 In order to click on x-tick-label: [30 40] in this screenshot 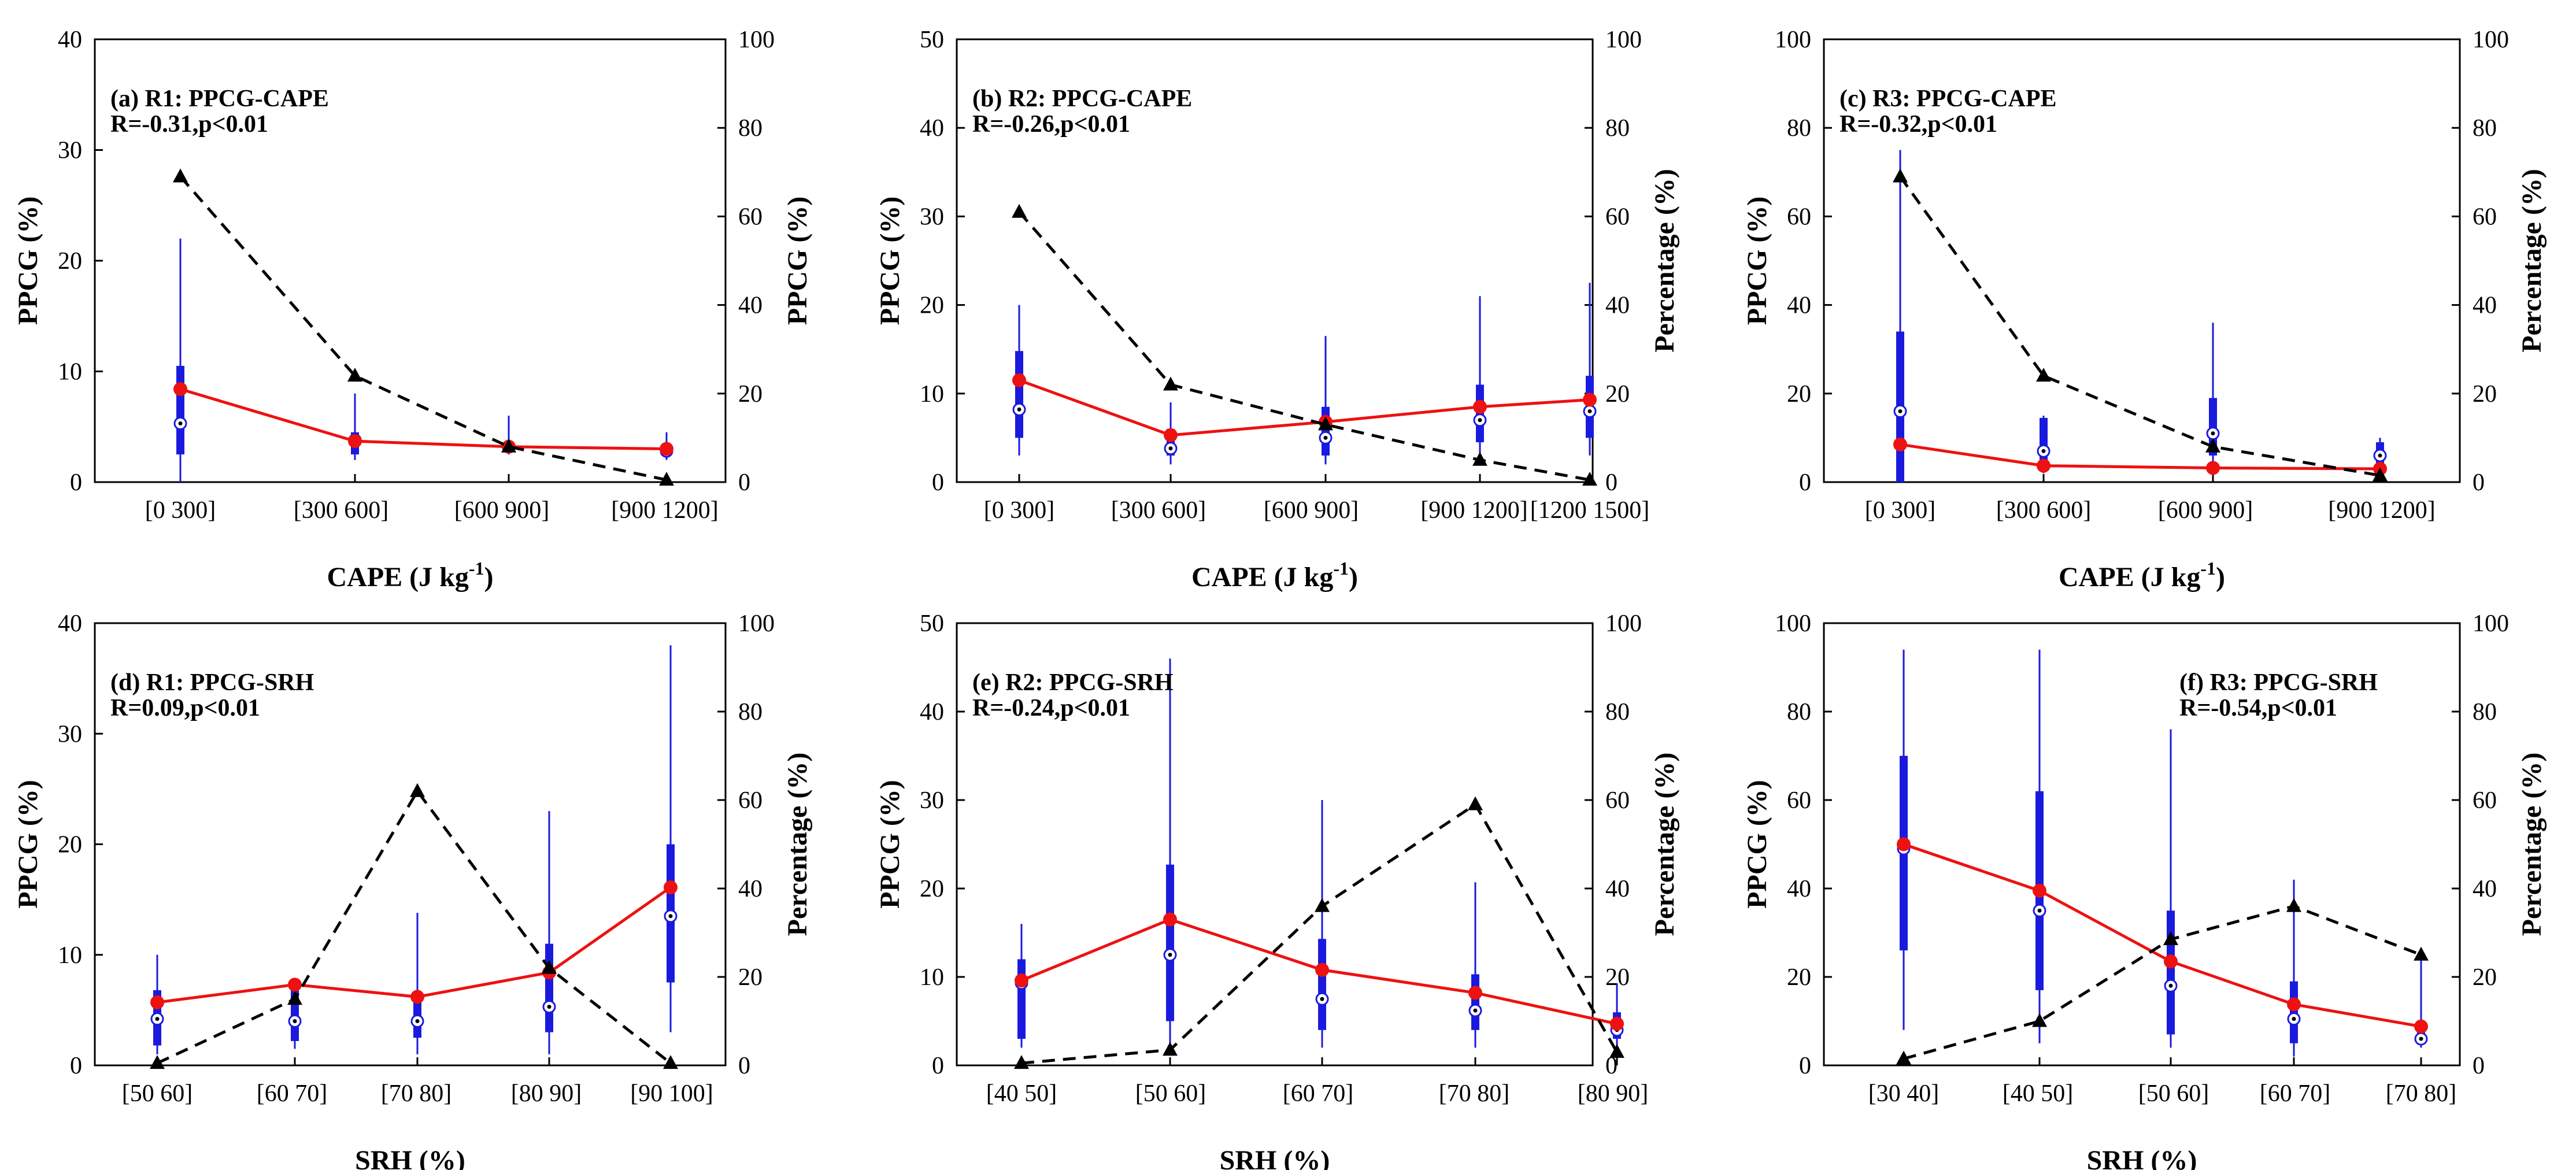, I will do `click(1904, 1093)`.